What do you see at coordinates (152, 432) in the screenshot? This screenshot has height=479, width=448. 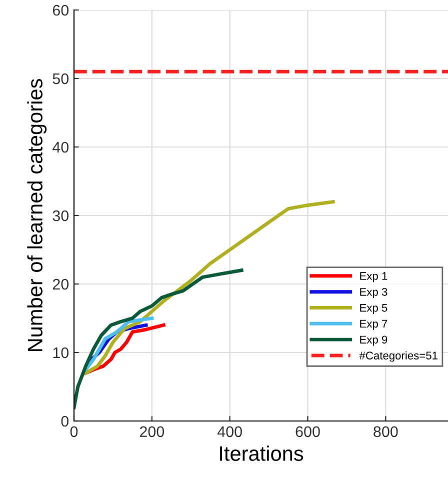 I see `x-tick-label: 200` at bounding box center [152, 432].